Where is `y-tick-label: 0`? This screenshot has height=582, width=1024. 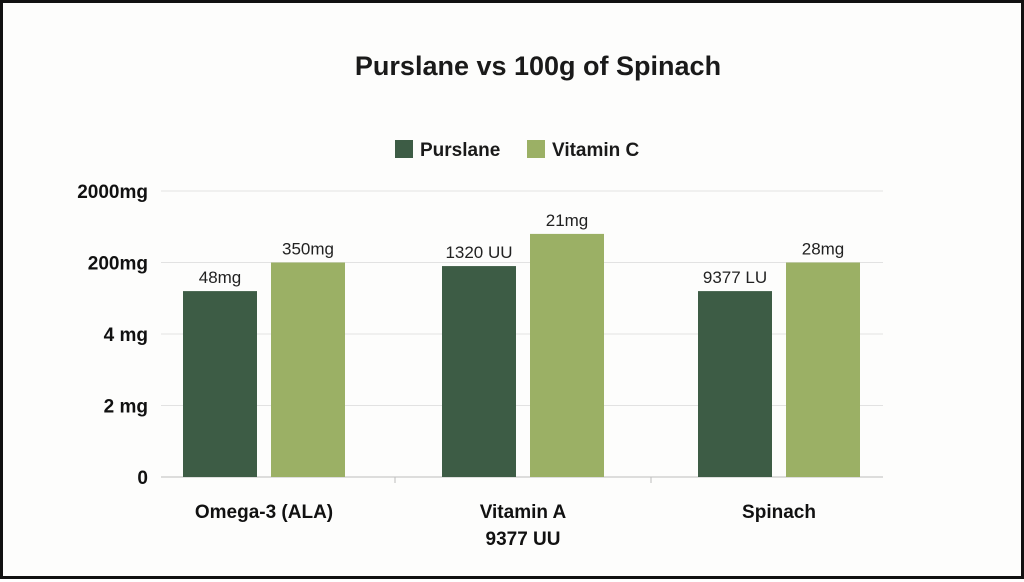 y-tick-label: 0 is located at coordinates (142, 478).